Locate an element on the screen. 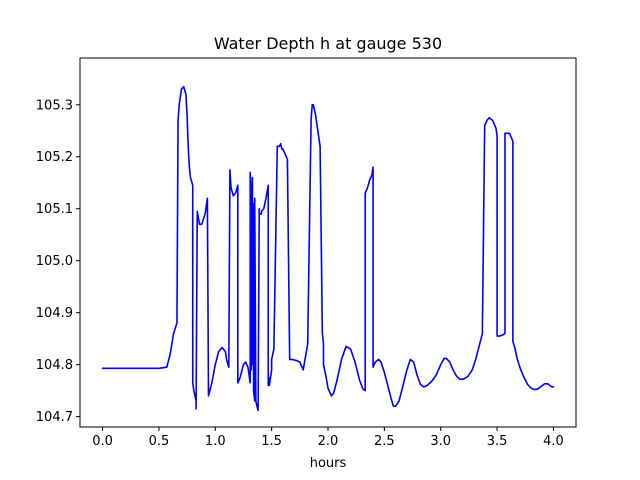  y-tick-label: 105.3 is located at coordinates (54, 105).